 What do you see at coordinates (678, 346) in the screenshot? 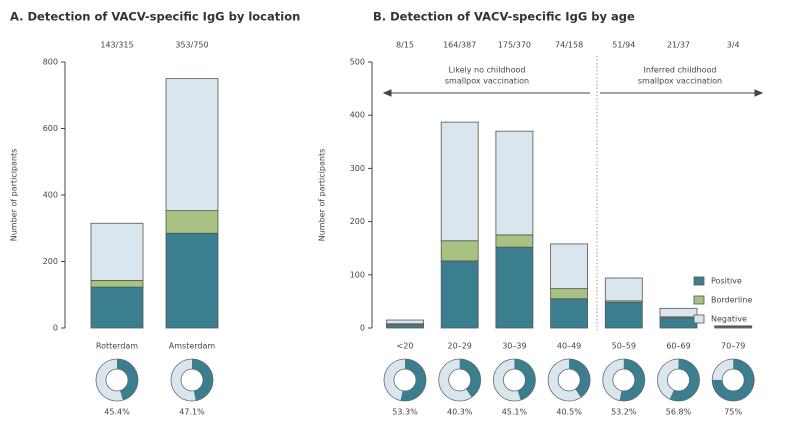
I see `x-tick-label: 60–69` at bounding box center [678, 346].